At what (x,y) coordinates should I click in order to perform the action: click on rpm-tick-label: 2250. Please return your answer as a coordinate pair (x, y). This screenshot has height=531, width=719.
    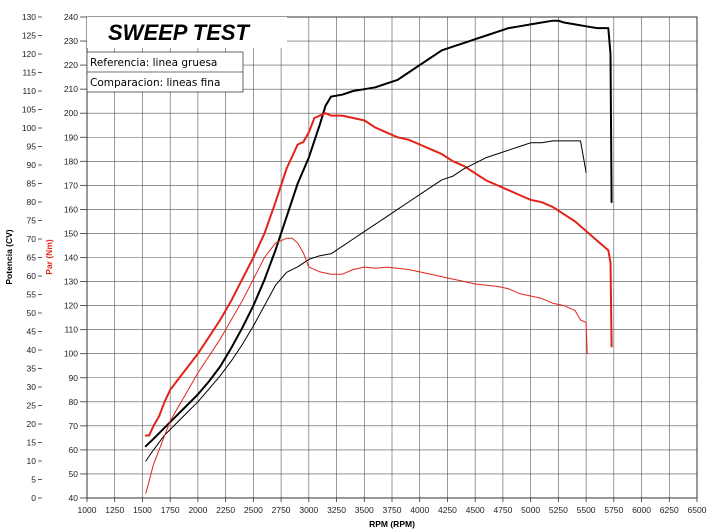
    Looking at the image, I should click on (225, 510).